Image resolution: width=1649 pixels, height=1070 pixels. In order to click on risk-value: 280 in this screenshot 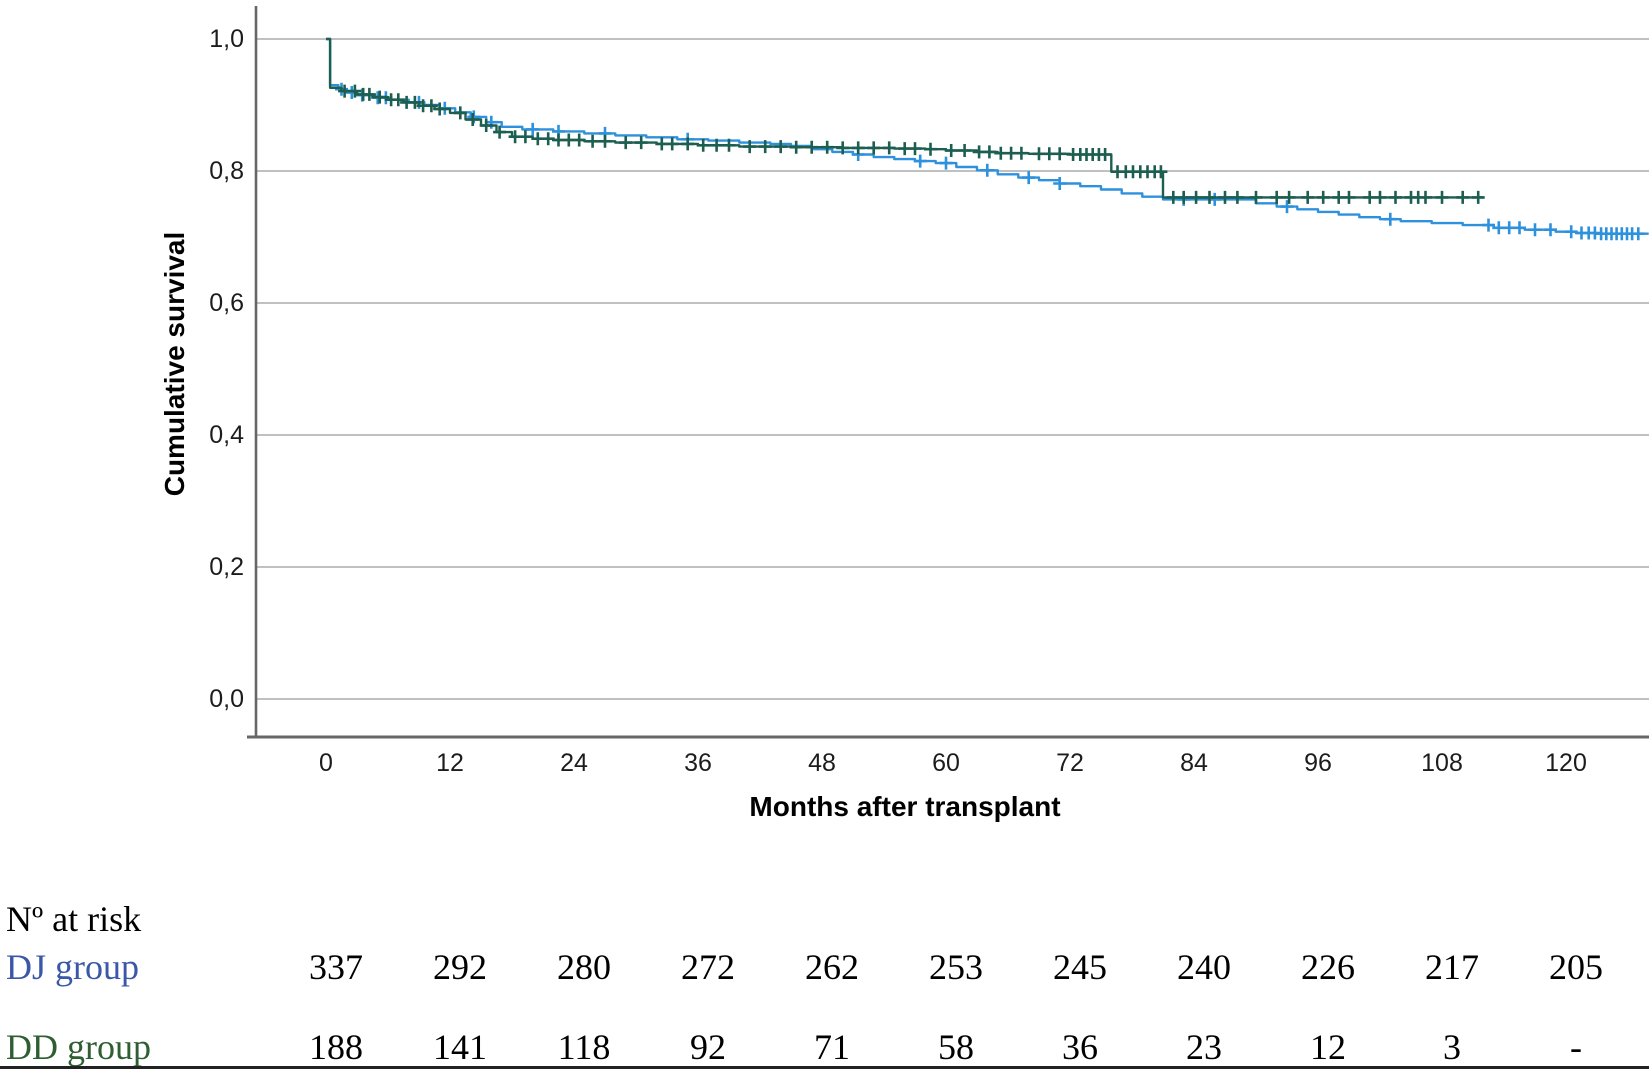, I will do `click(584, 967)`.